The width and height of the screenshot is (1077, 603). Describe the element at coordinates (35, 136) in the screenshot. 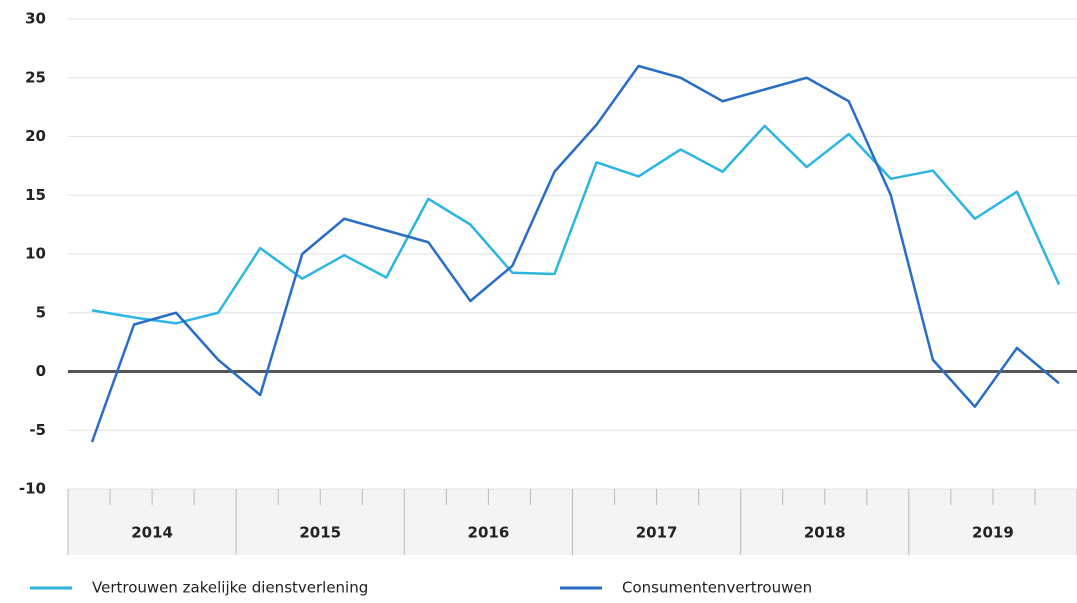

I see `y-tick-label: 20` at that location.